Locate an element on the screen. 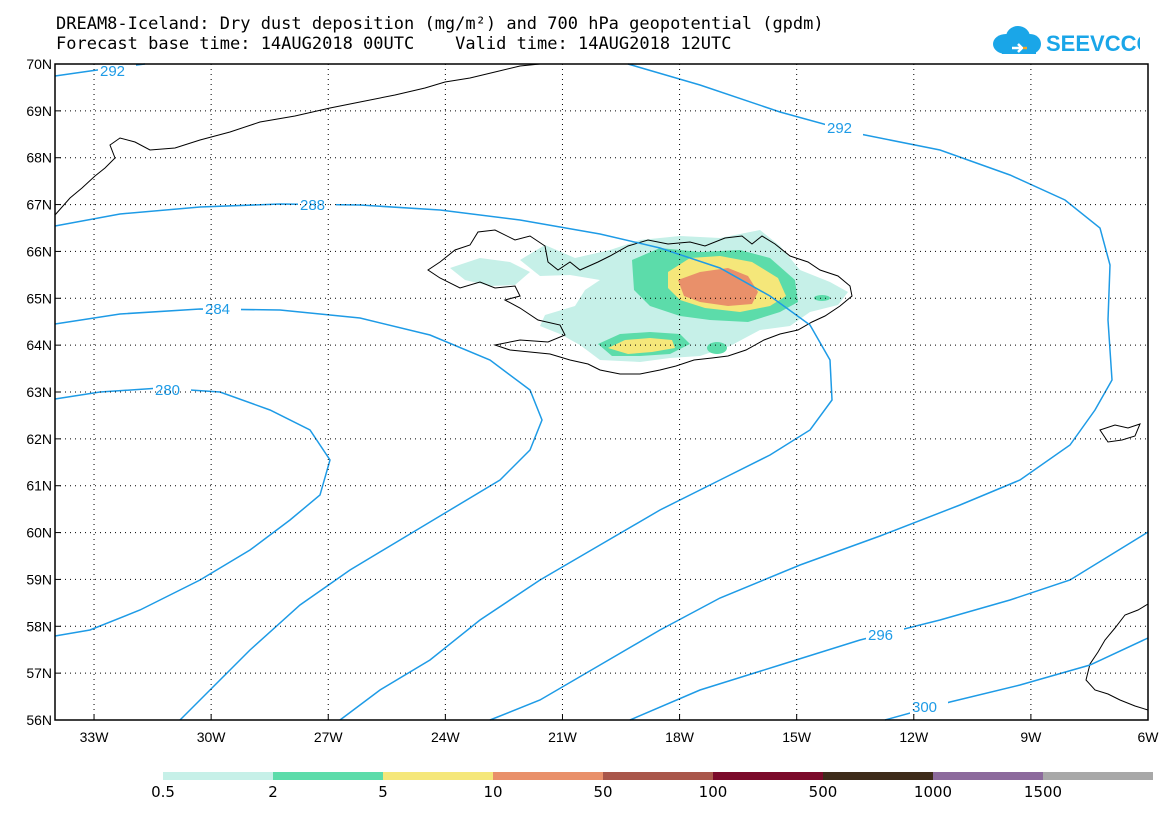  lat-label-64n: 64N is located at coordinates (39, 345).